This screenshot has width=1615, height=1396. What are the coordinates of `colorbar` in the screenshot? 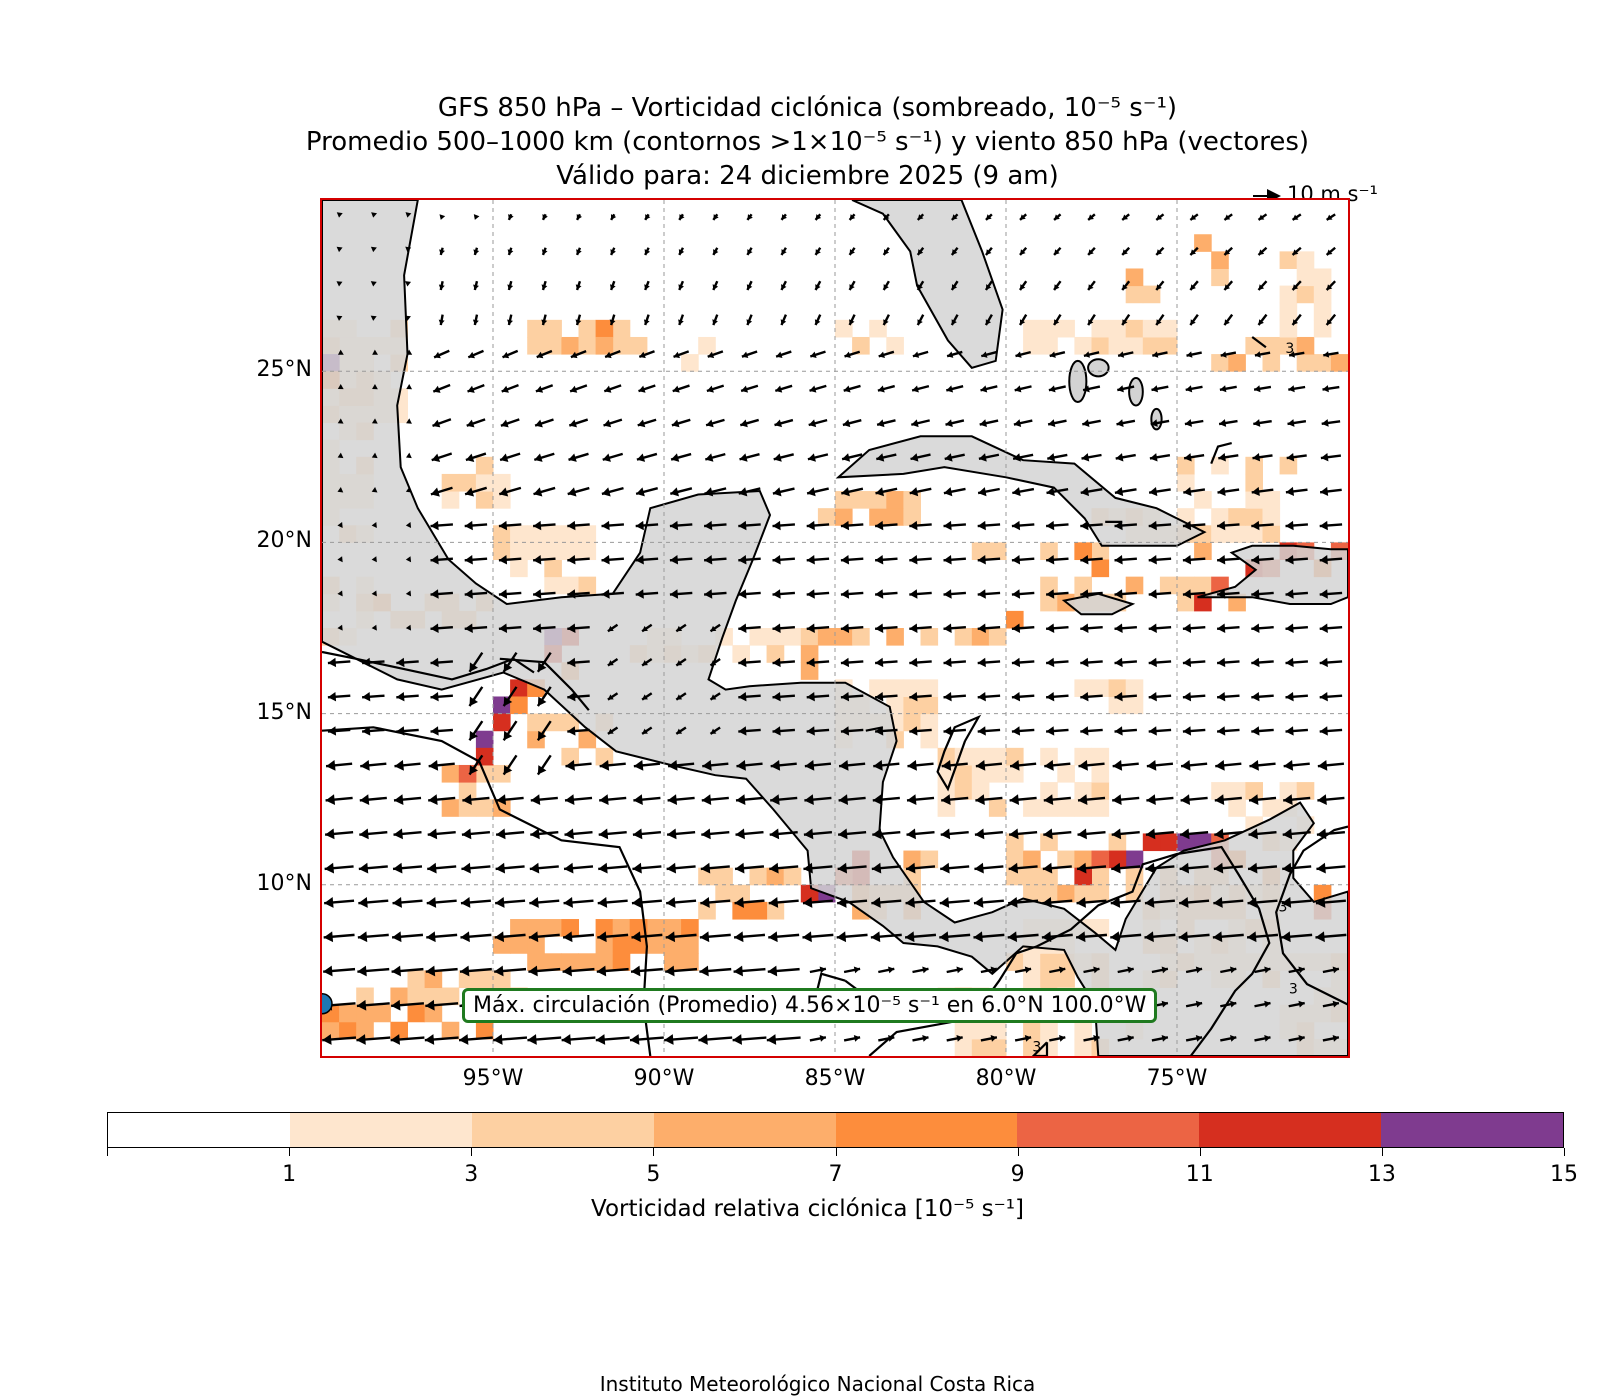 It's located at (835, 1130).